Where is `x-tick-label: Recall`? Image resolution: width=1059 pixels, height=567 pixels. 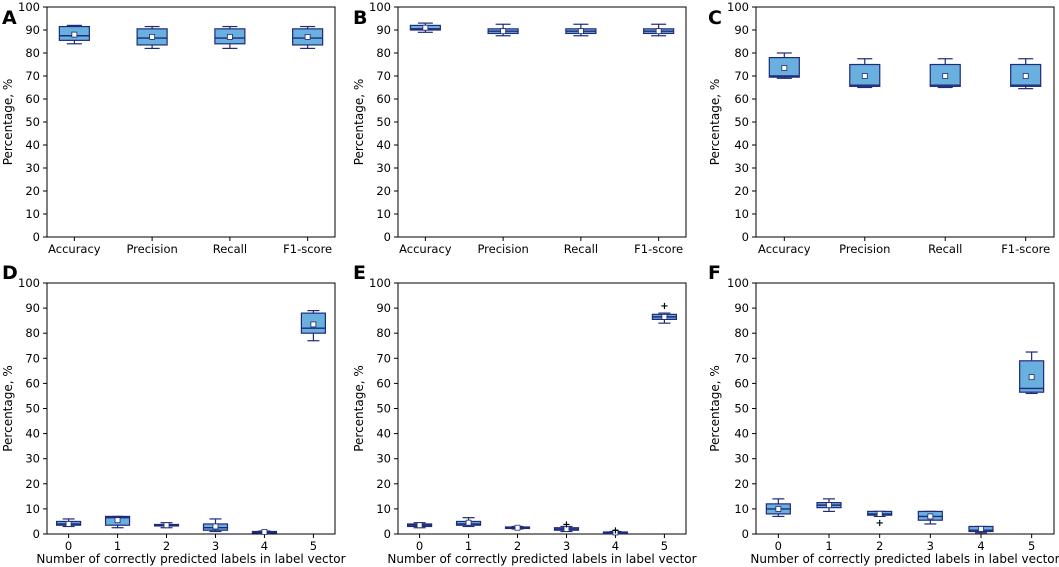 x-tick-label: Recall is located at coordinates (581, 249).